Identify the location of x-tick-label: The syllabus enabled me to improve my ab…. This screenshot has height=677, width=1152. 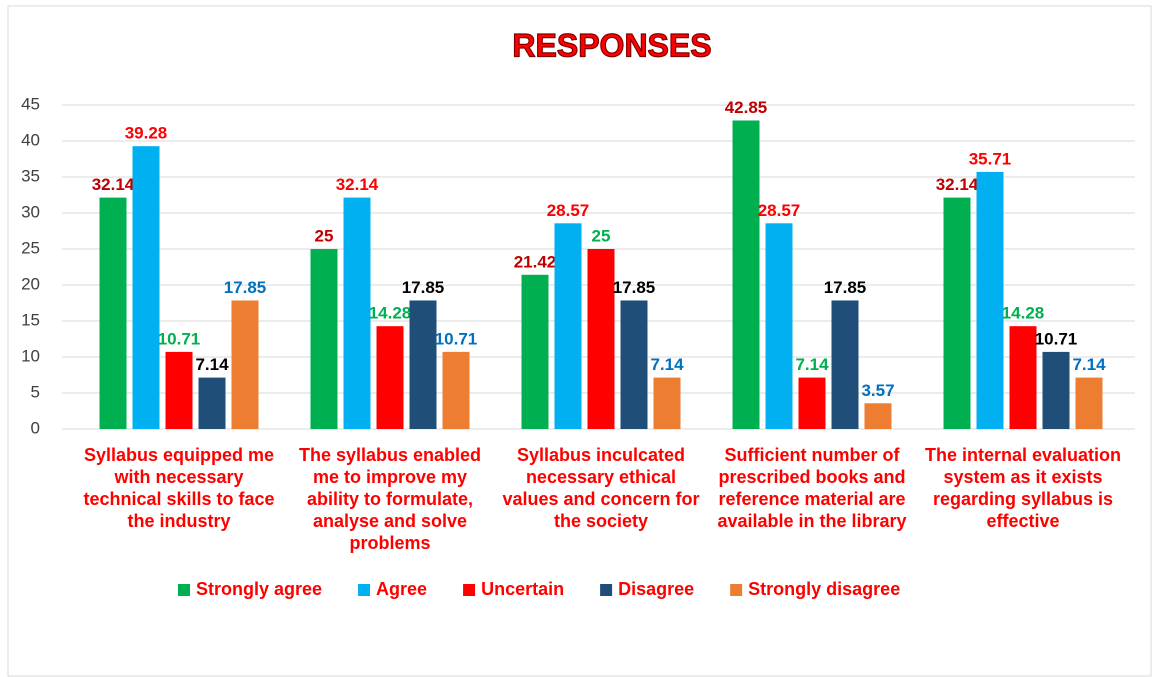
(390, 499).